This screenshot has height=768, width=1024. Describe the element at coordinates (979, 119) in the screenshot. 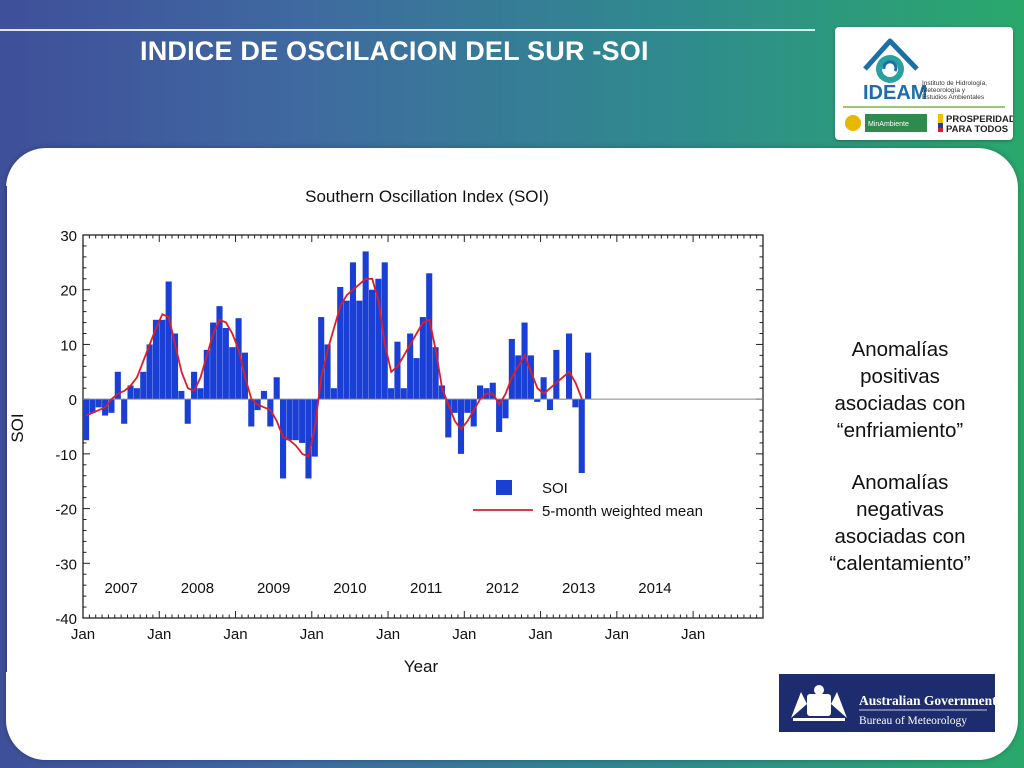

I see `prosperidad-line-1: PROSPERIDAD` at that location.